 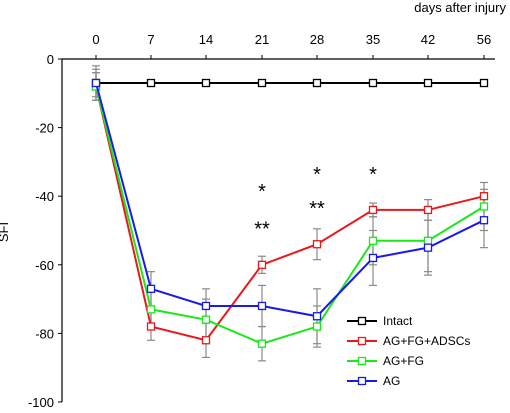 What do you see at coordinates (391, 381) in the screenshot?
I see `legend-label: AG` at bounding box center [391, 381].